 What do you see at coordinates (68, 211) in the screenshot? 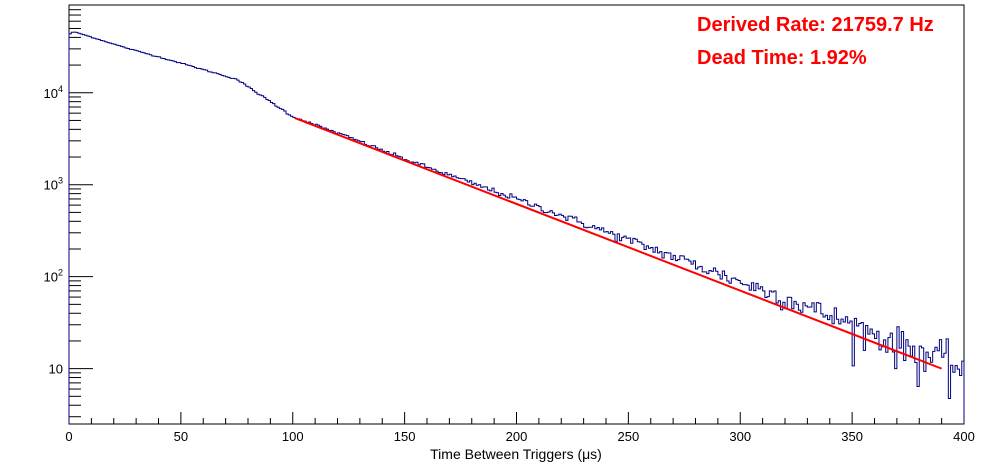
I see `y-axis-ticks: 10 10² 10³ 10⁴` at bounding box center [68, 211].